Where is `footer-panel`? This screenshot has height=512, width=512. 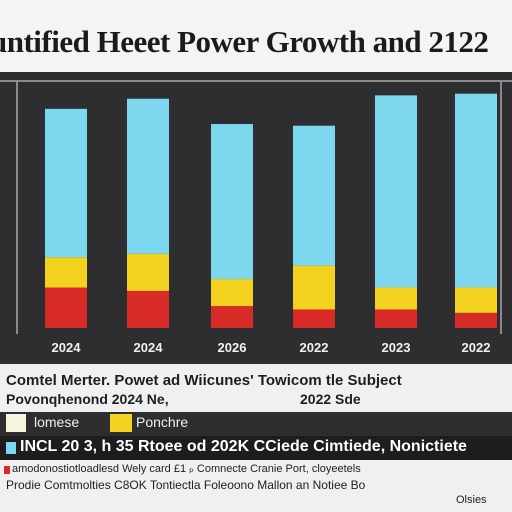 footer-panel is located at coordinates (256, 486).